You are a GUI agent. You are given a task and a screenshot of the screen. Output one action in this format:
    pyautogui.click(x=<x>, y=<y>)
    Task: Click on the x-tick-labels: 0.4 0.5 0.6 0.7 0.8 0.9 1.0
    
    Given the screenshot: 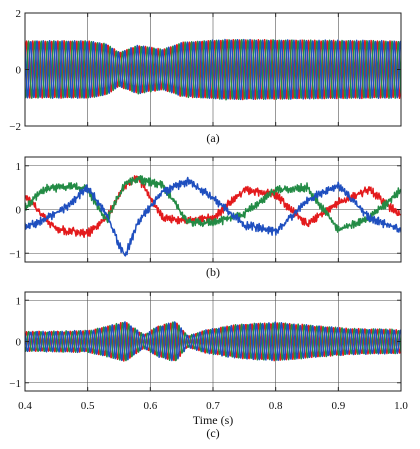 What is the action you would take?
    pyautogui.click(x=213, y=406)
    